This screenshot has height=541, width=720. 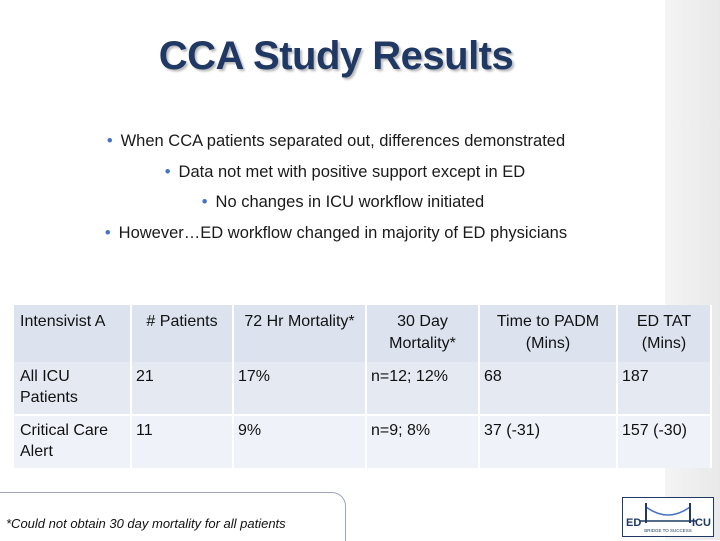 I want to click on header-patients: # Patients, so click(x=182, y=333).